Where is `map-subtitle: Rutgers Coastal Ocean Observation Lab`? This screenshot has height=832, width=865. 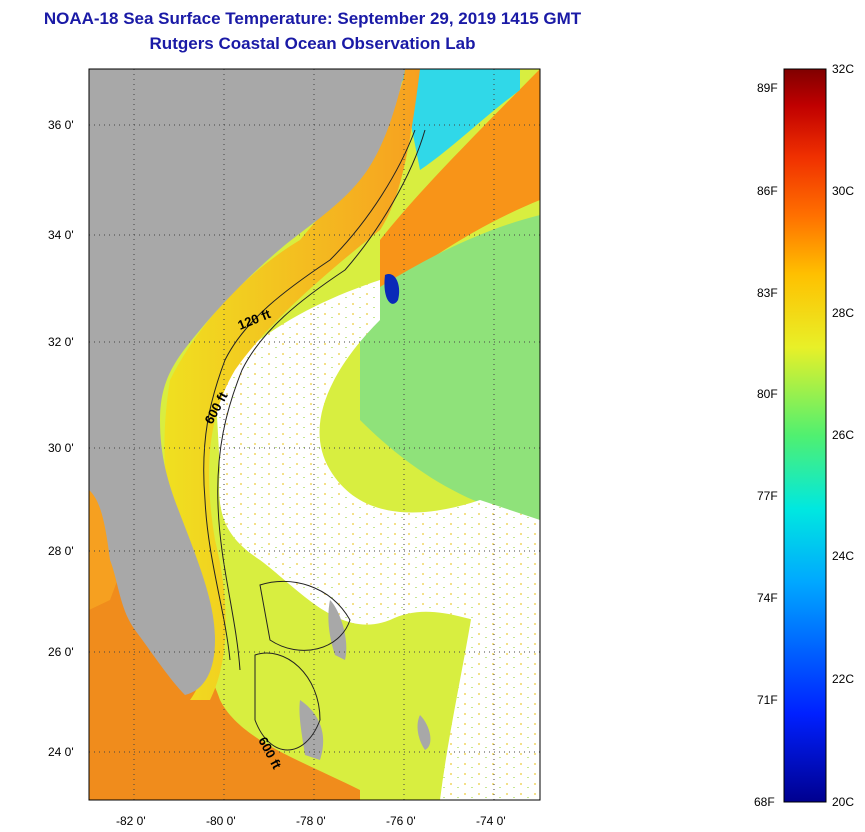
map-subtitle: Rutgers Coastal Ocean Observation Lab is located at coordinates (312, 43).